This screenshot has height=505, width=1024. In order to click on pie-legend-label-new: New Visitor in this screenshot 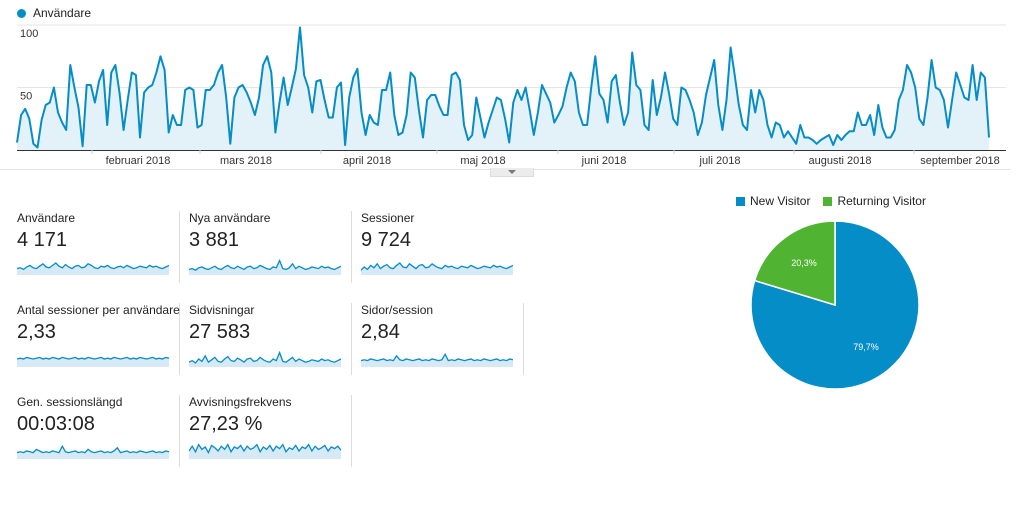, I will do `click(780, 201)`.